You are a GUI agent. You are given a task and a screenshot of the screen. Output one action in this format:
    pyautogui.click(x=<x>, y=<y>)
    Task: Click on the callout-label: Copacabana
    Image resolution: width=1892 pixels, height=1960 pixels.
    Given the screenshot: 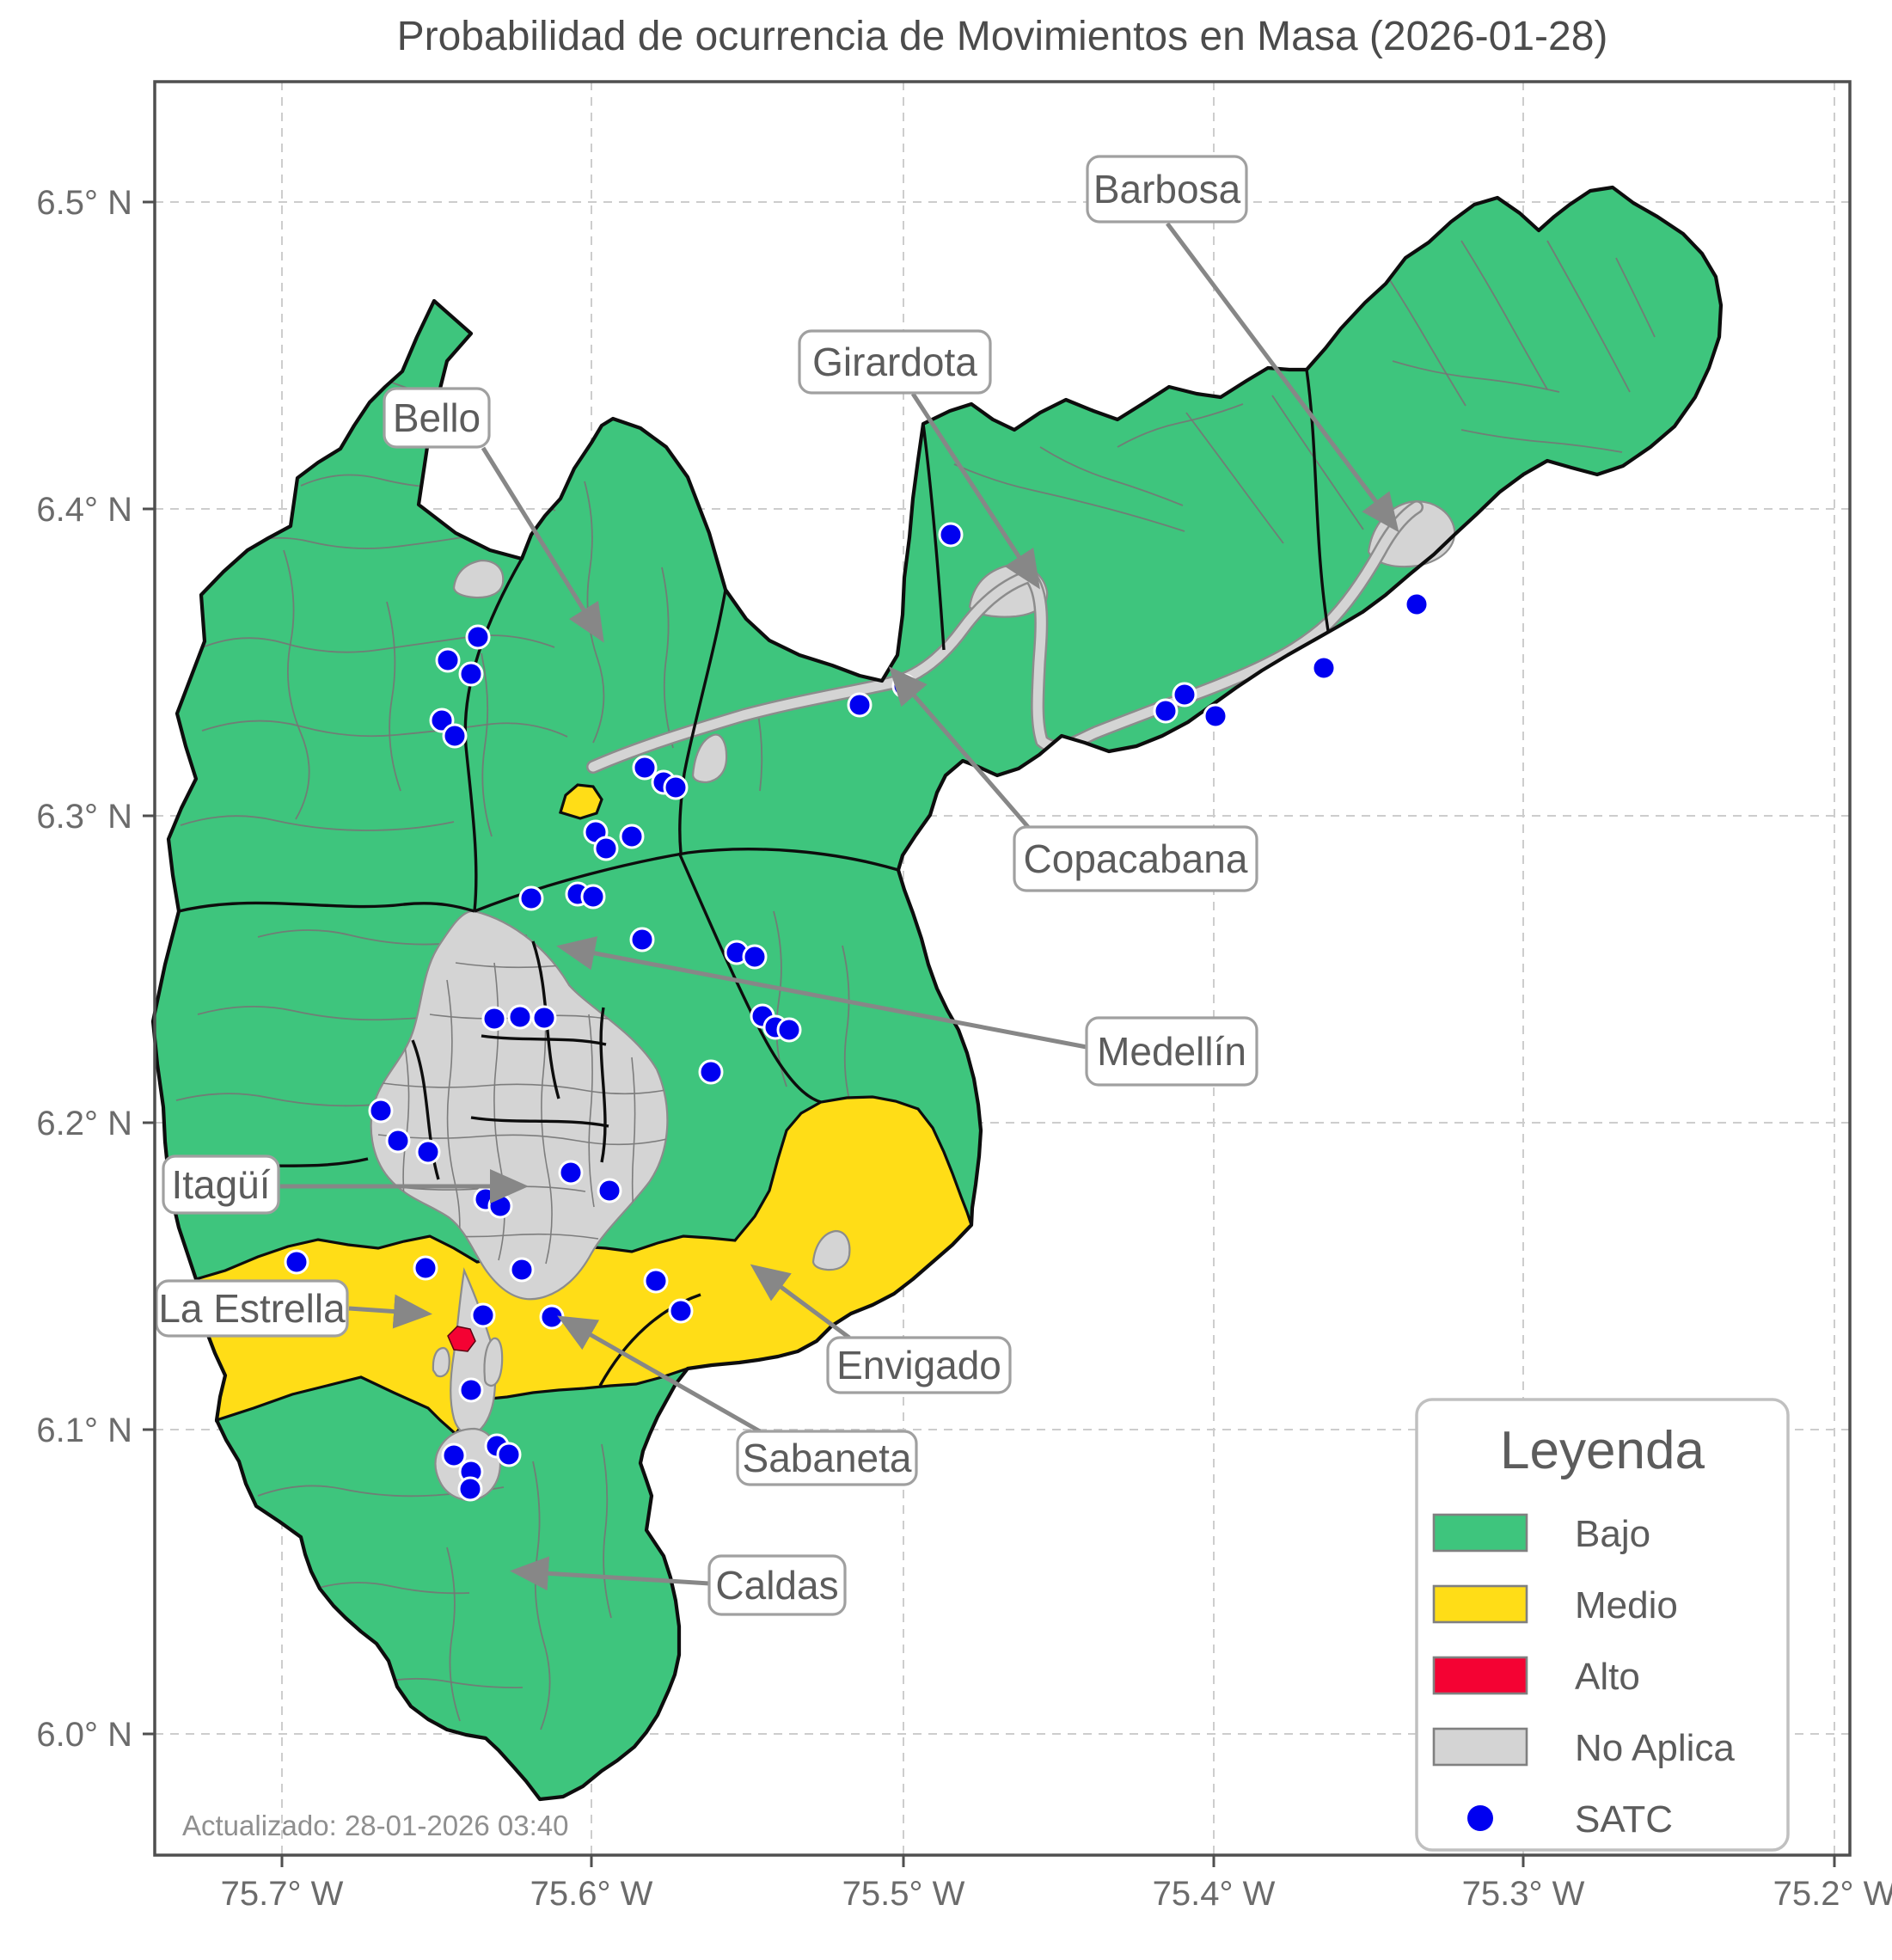 What is the action you would take?
    pyautogui.click(x=1136, y=858)
    